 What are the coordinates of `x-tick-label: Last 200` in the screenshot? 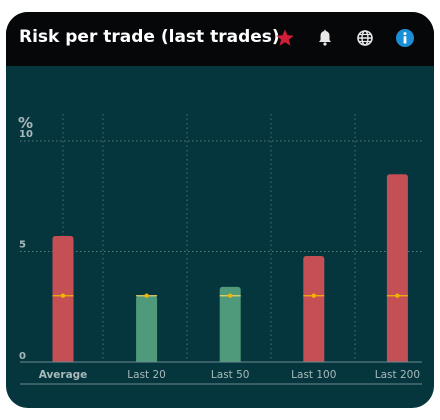 It's located at (397, 375).